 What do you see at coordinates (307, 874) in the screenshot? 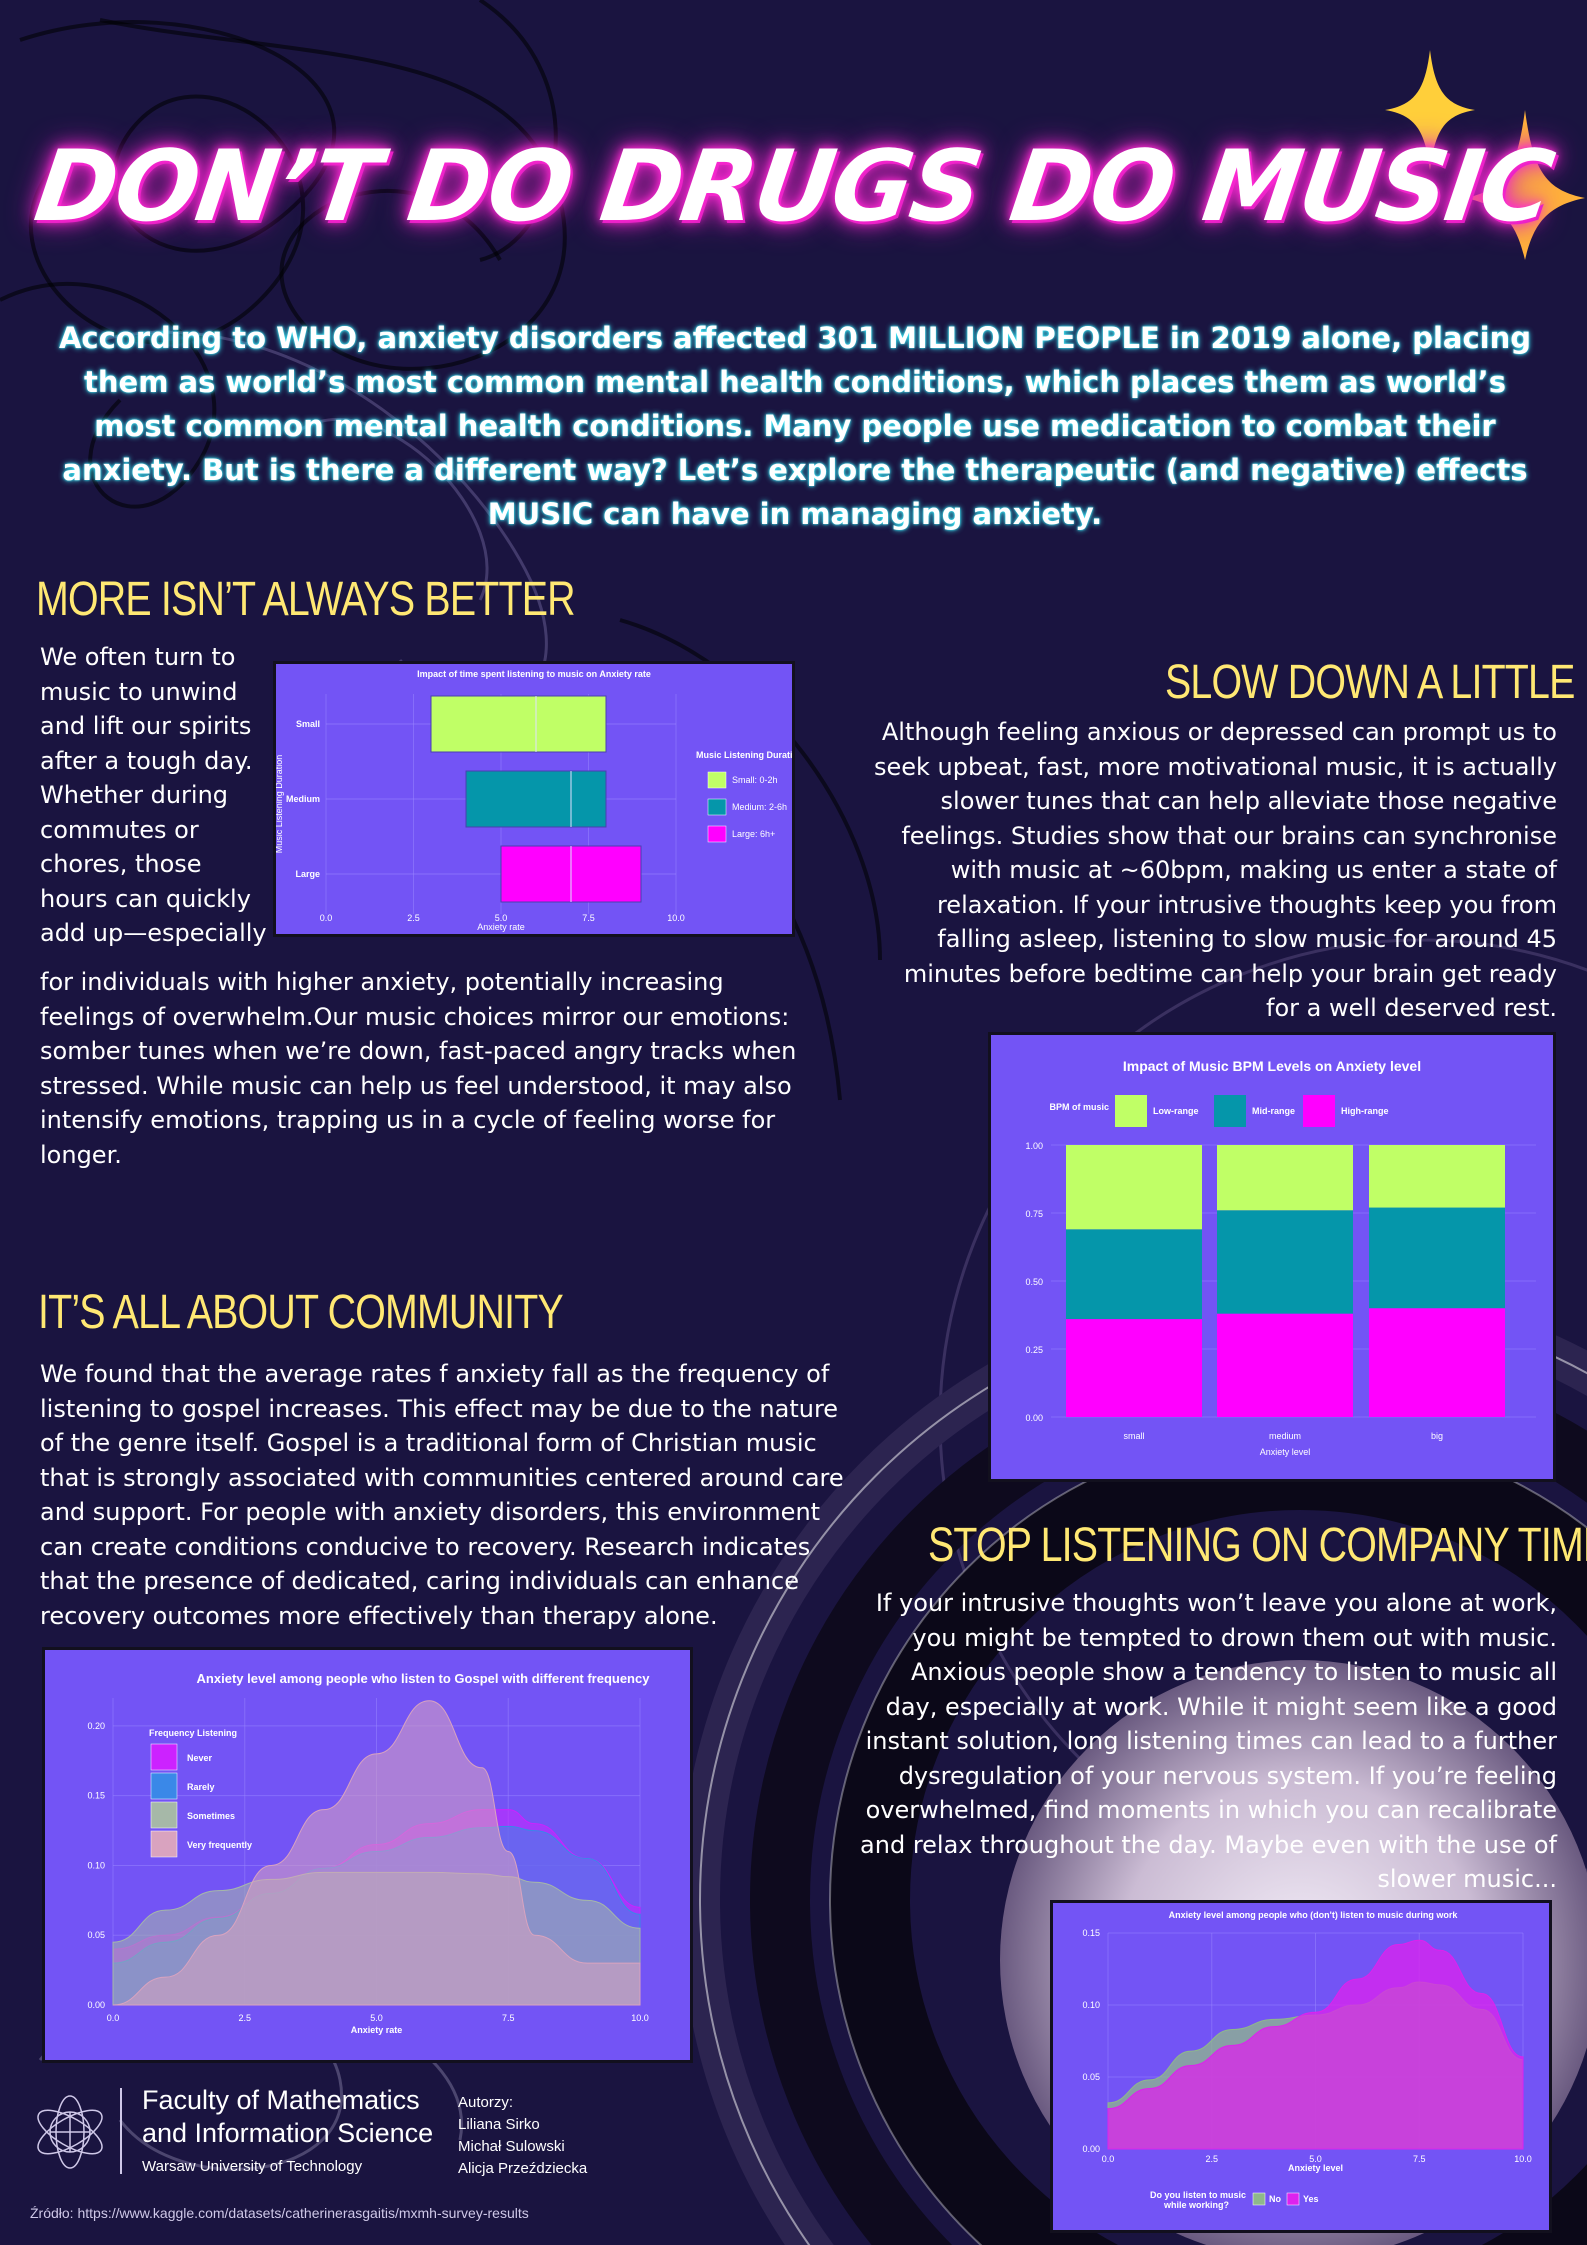
I see `category-label: Large` at bounding box center [307, 874].